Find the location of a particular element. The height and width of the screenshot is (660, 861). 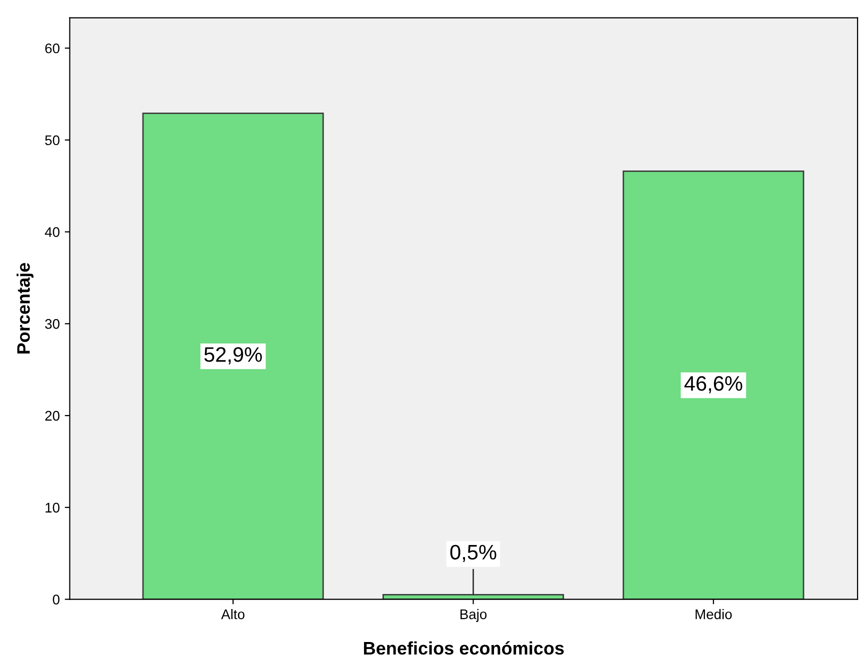

x-tick-label: Alto is located at coordinates (232, 614).